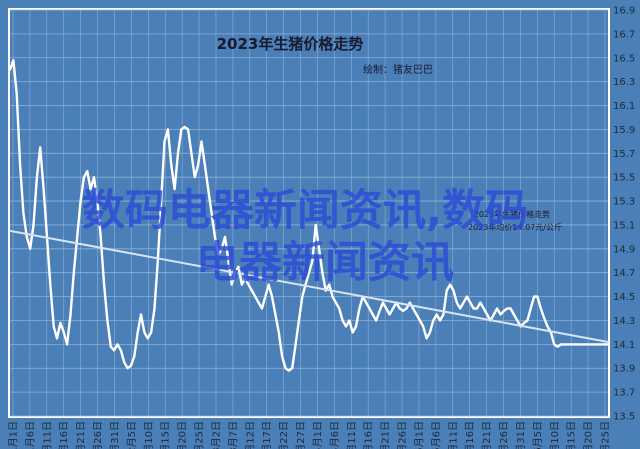  I want to click on inset-title: 2023年生猪价格走势, so click(512, 214).